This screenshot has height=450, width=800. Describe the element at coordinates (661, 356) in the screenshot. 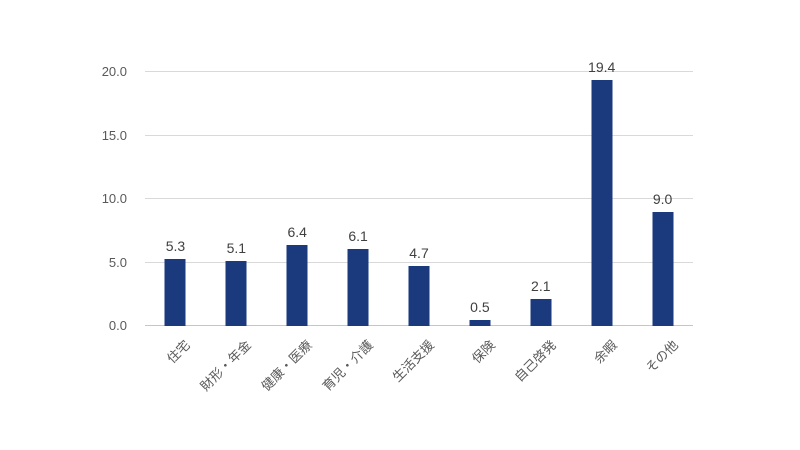

I see `category-label: その他` at that location.